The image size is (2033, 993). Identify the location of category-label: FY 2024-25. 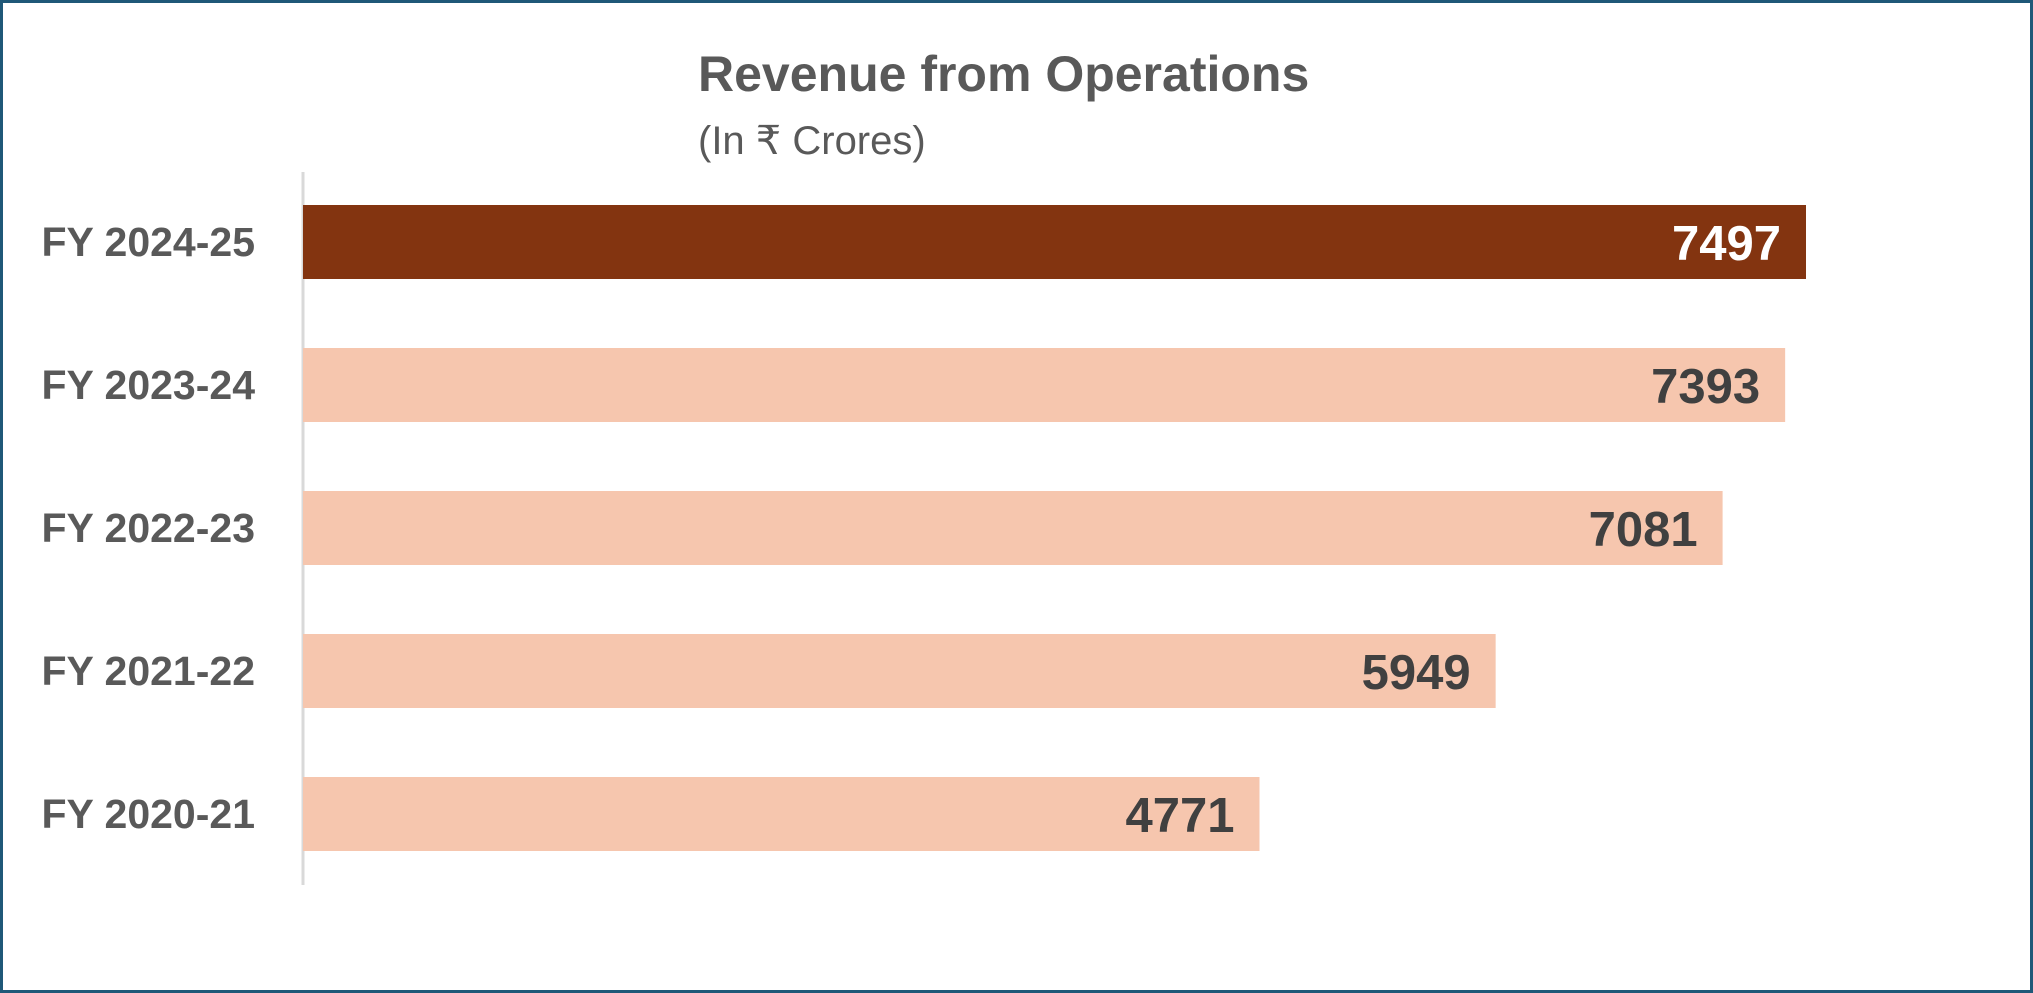
(148, 242).